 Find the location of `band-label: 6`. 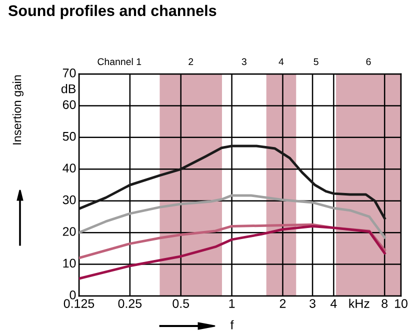

band-label: 6 is located at coordinates (368, 62).